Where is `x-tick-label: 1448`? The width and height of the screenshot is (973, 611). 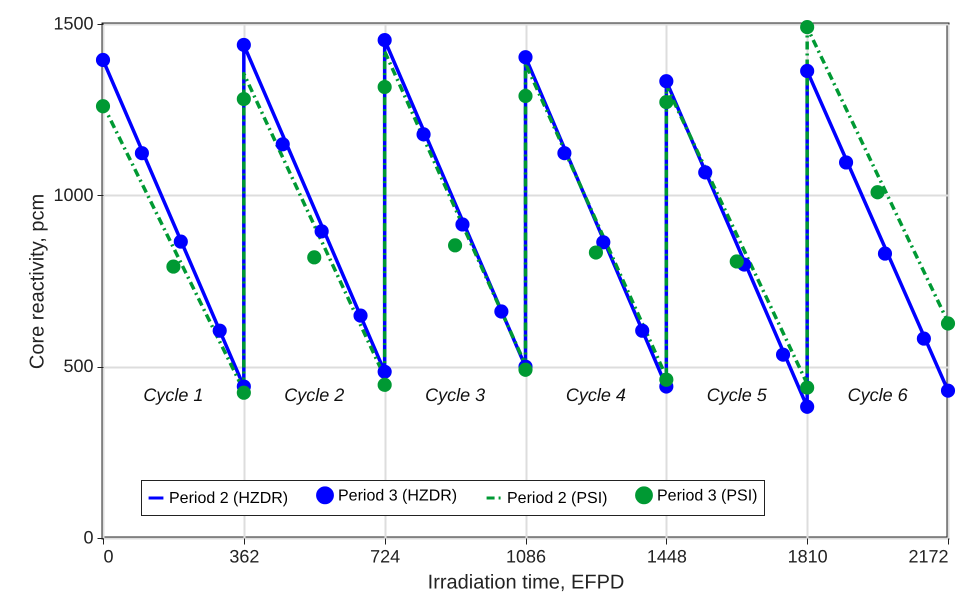
x-tick-label: 1448 is located at coordinates (666, 556).